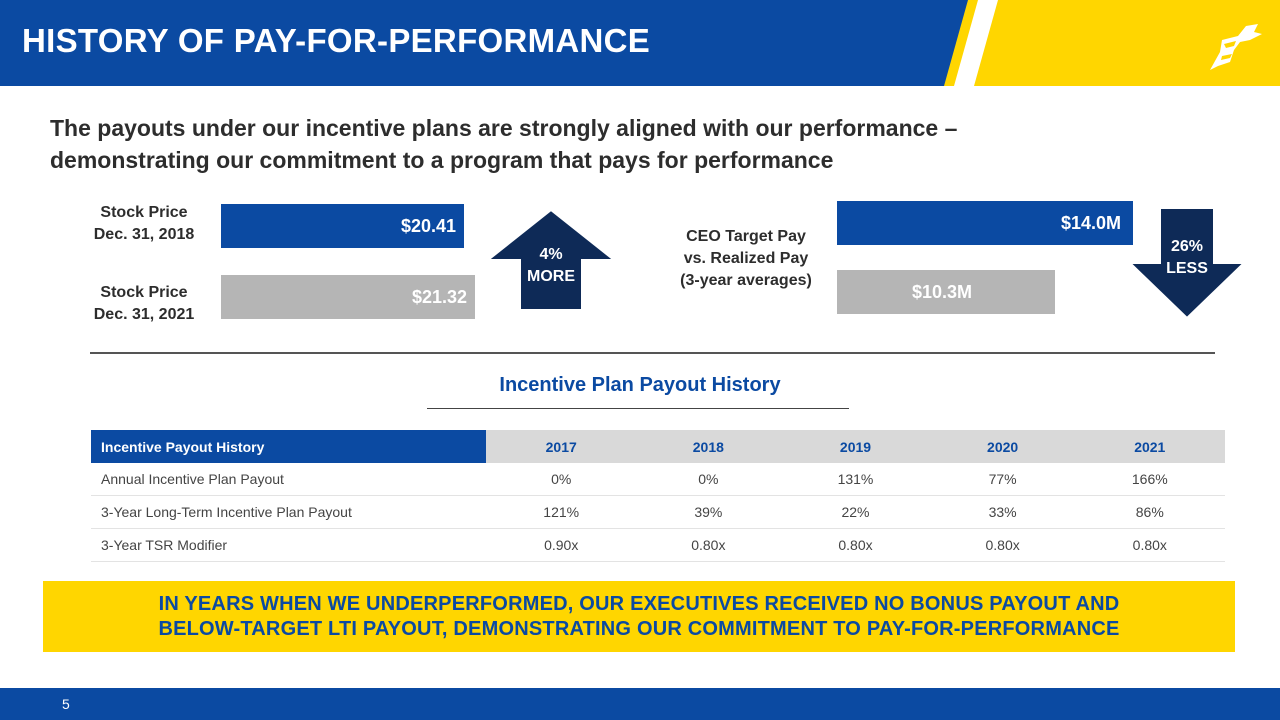 The width and height of the screenshot is (1280, 720). What do you see at coordinates (561, 512) in the screenshot?
I see `table-cell: 121%` at bounding box center [561, 512].